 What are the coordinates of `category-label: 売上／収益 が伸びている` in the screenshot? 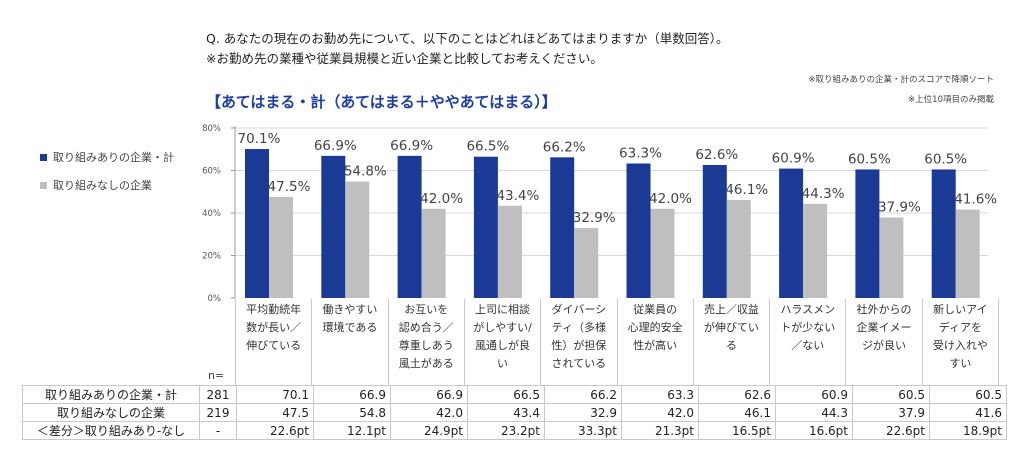 It's located at (730, 342).